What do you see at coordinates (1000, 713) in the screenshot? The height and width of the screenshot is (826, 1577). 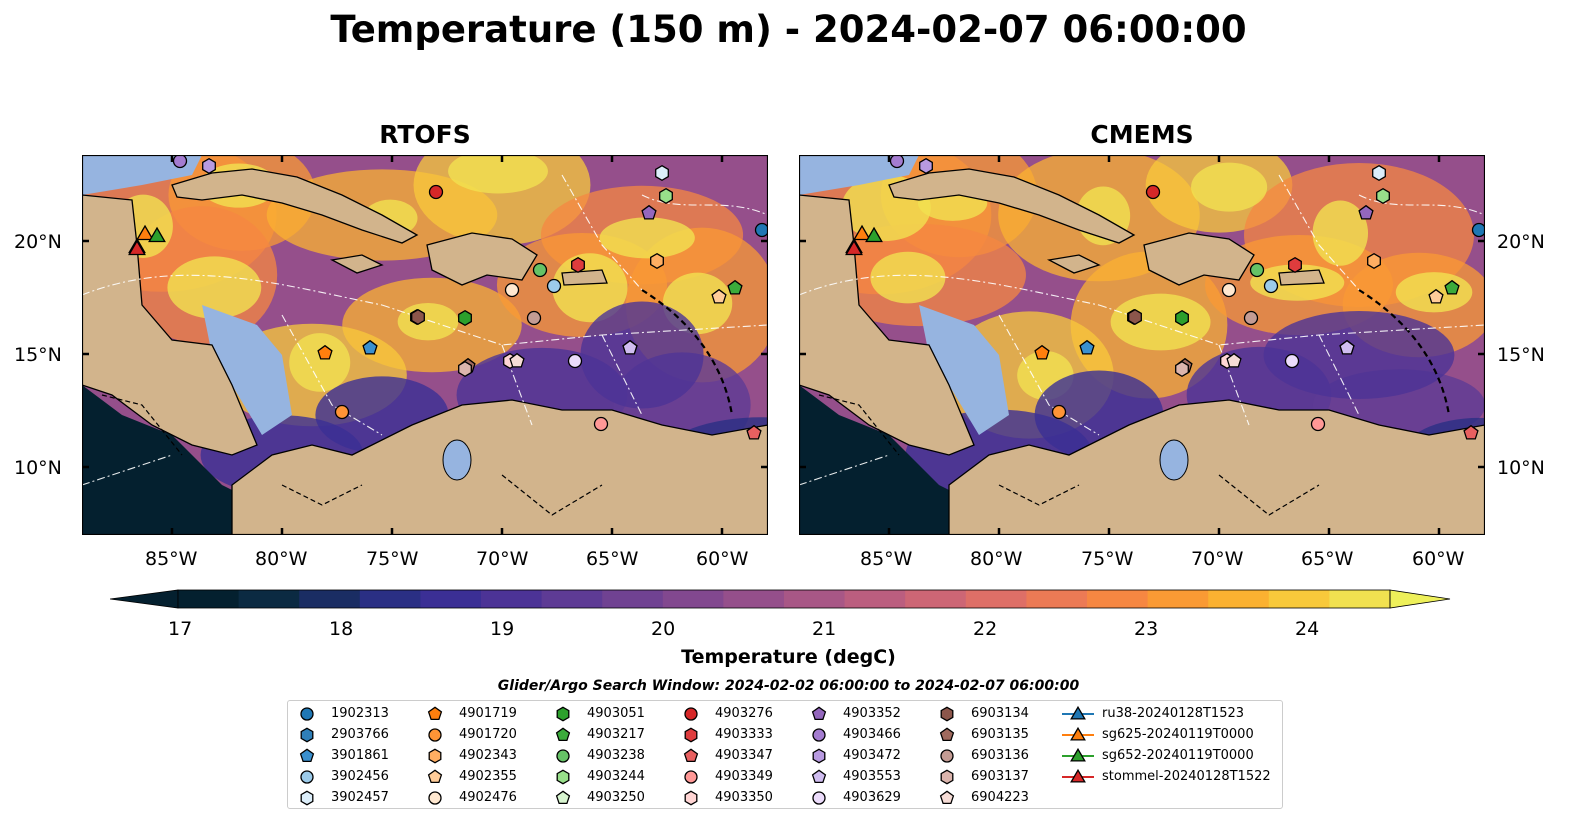 I see `legend-label: 6903134` at bounding box center [1000, 713].